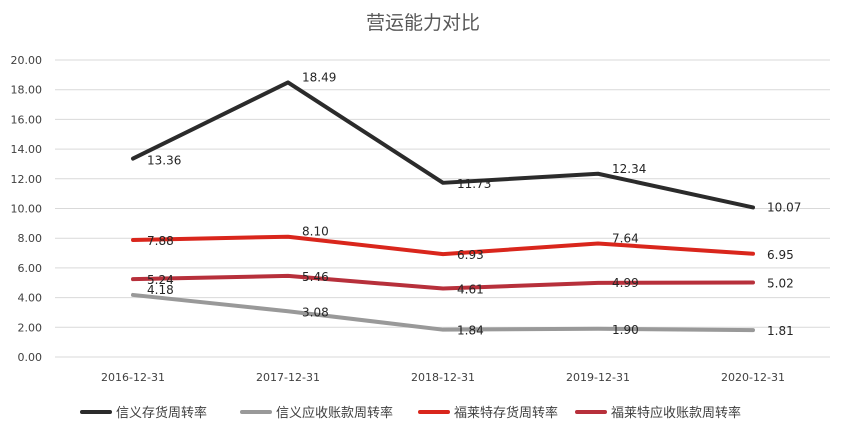 The image size is (846, 431). Describe the element at coordinates (315, 232) in the screenshot. I see `data-label: 8.10` at that location.